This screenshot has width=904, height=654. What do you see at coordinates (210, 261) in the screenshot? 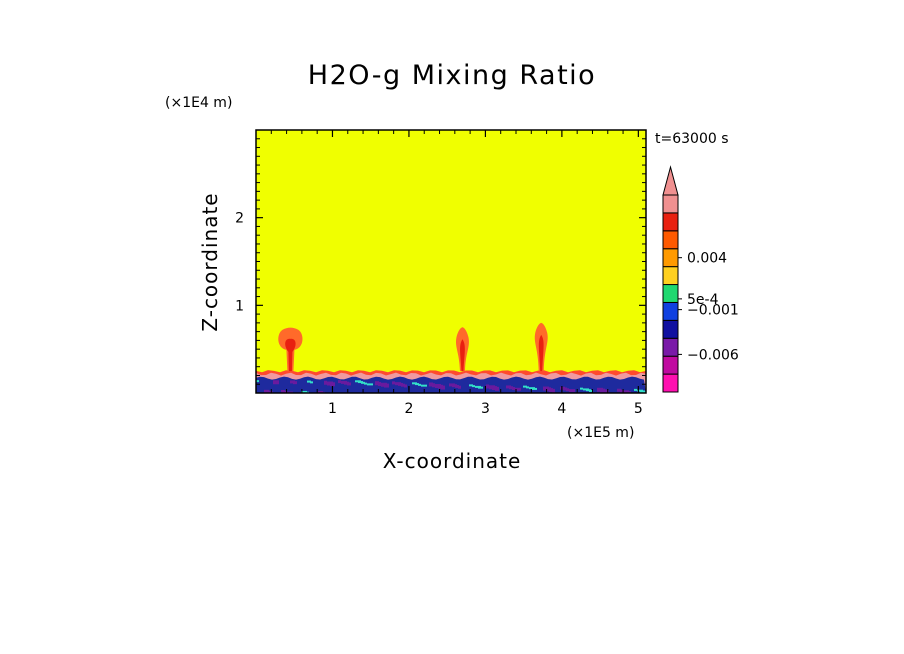
I see `y-axis-label: Z-coordinate` at bounding box center [210, 261].